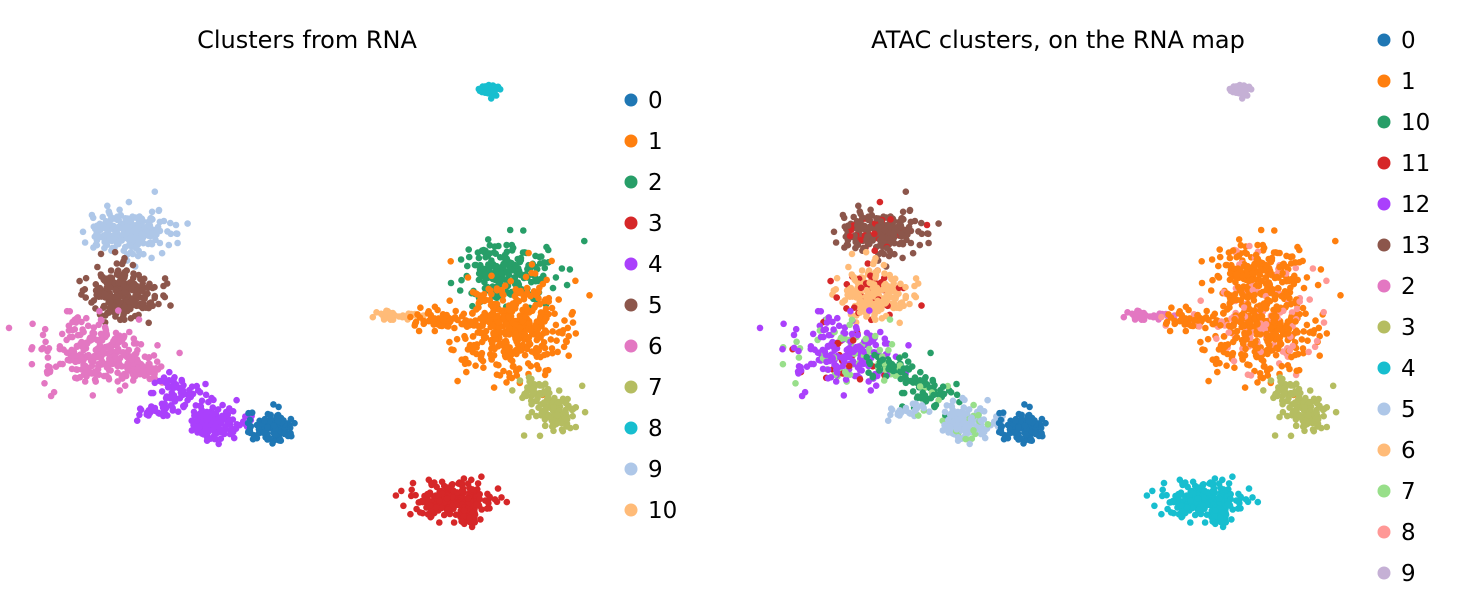  Describe the element at coordinates (1408, 82) in the screenshot. I see `legend-label: 1` at that location.